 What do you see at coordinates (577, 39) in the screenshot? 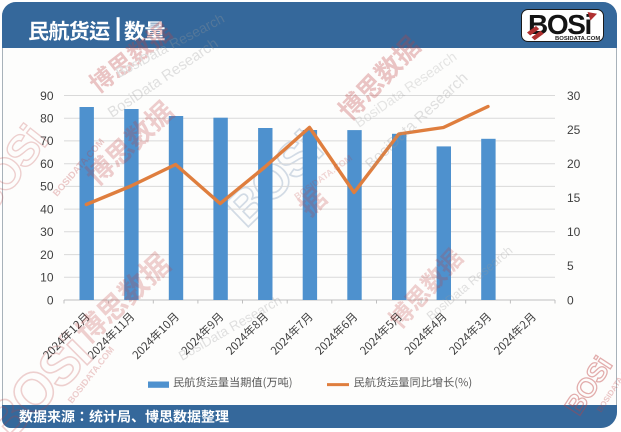
I see `svg-text: BOSIDATA.COM` at bounding box center [577, 39].